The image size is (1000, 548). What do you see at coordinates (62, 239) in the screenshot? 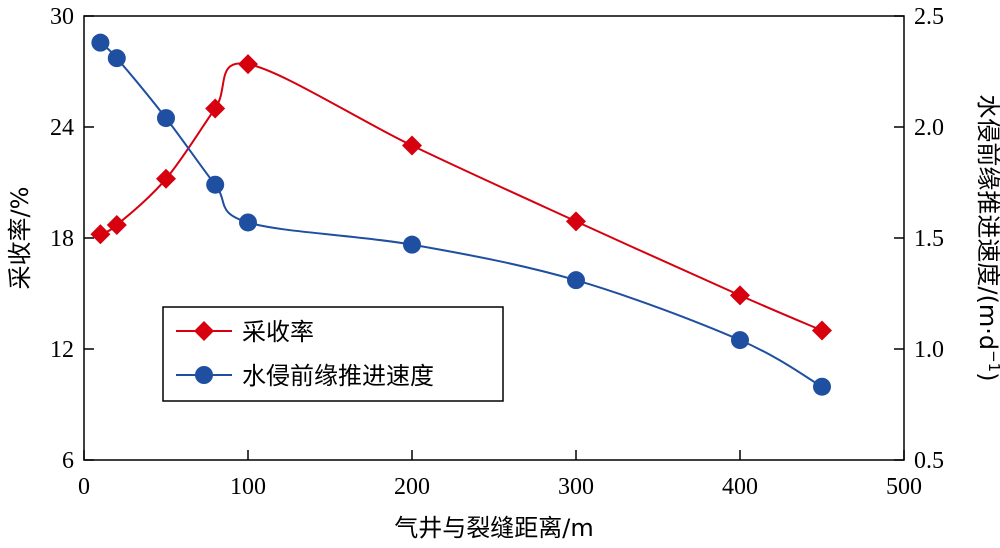
I see `y-left-tick-label: 18` at bounding box center [62, 239].